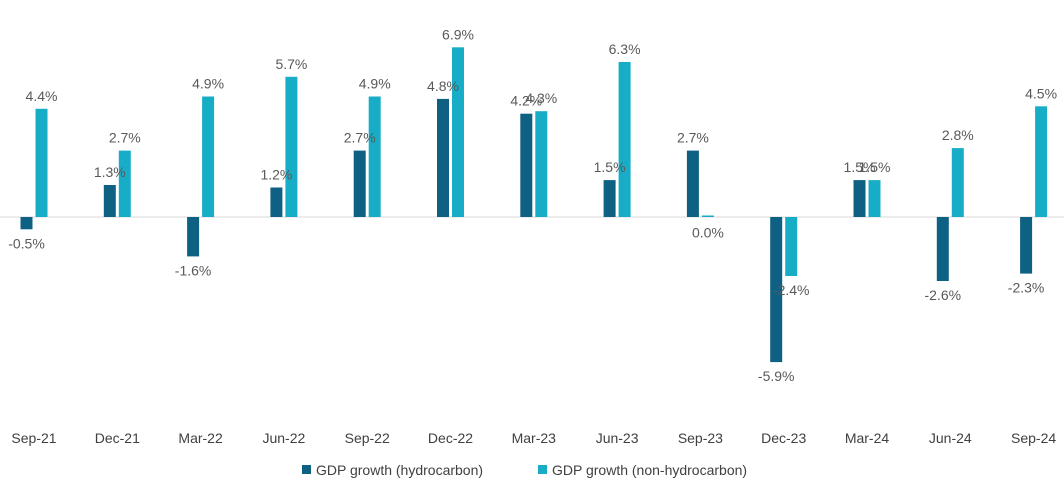 The image size is (1064, 502). What do you see at coordinates (526, 101) in the screenshot?
I see `label-hydrocarbon-mar-23: 4.2%` at bounding box center [526, 101].